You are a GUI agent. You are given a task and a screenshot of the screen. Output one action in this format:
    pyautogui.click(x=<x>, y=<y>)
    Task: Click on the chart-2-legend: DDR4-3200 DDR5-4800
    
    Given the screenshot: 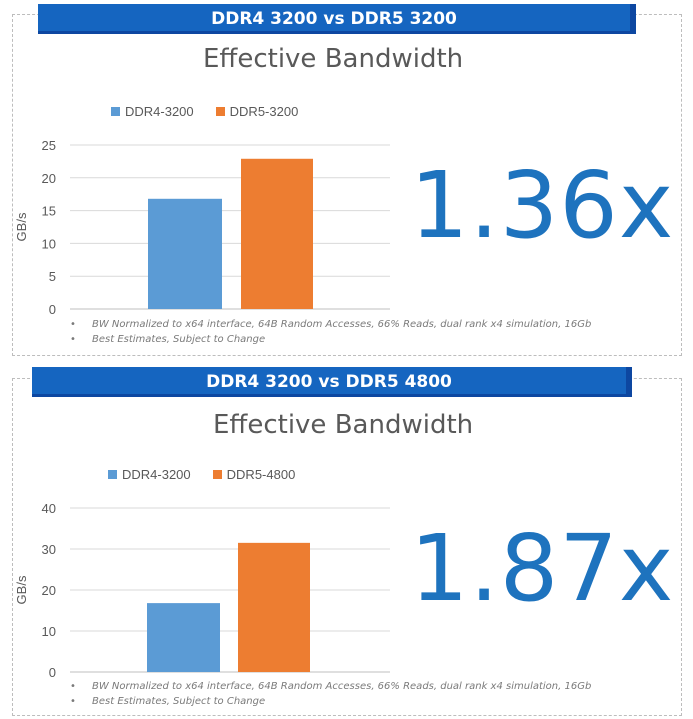 What is the action you would take?
    pyautogui.click(x=201, y=474)
    